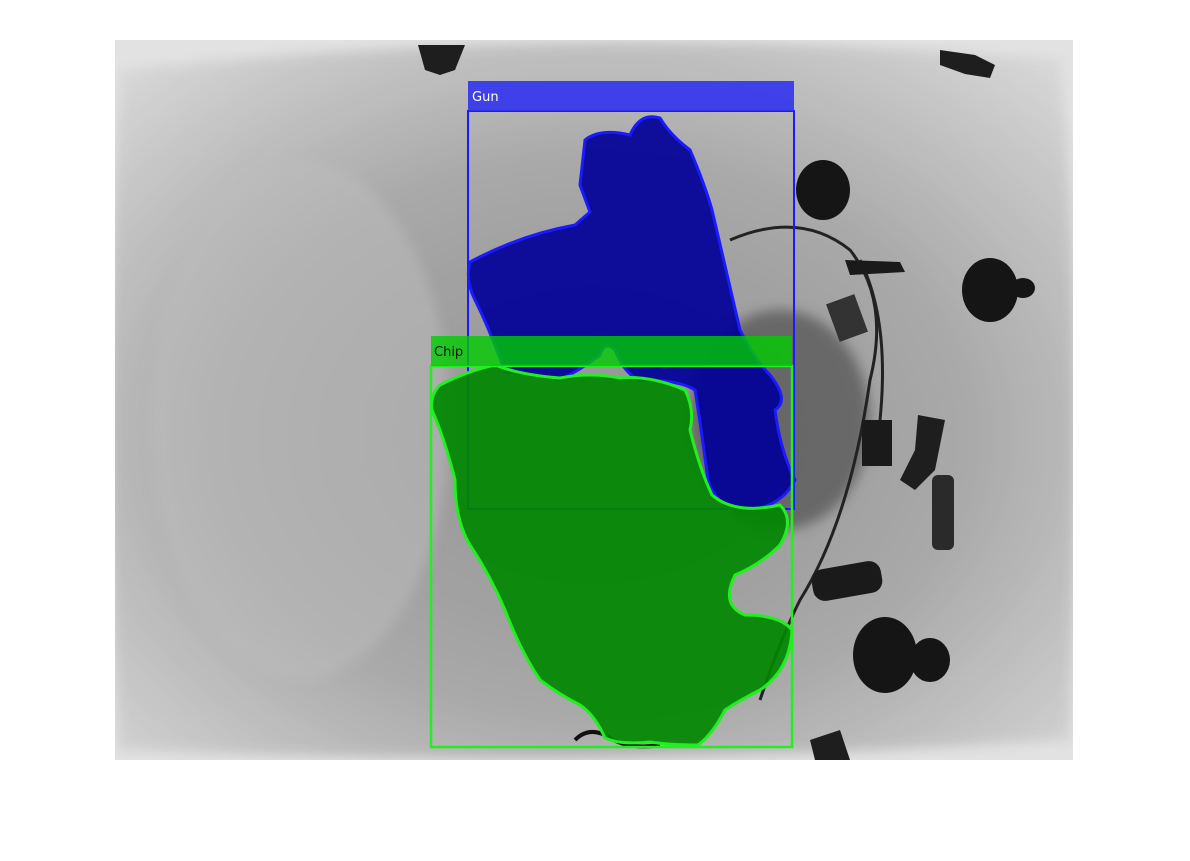 Image resolution: width=1190 pixels, height=861 pixels. What do you see at coordinates (847, 581) in the screenshot?
I see `usb-object` at bounding box center [847, 581].